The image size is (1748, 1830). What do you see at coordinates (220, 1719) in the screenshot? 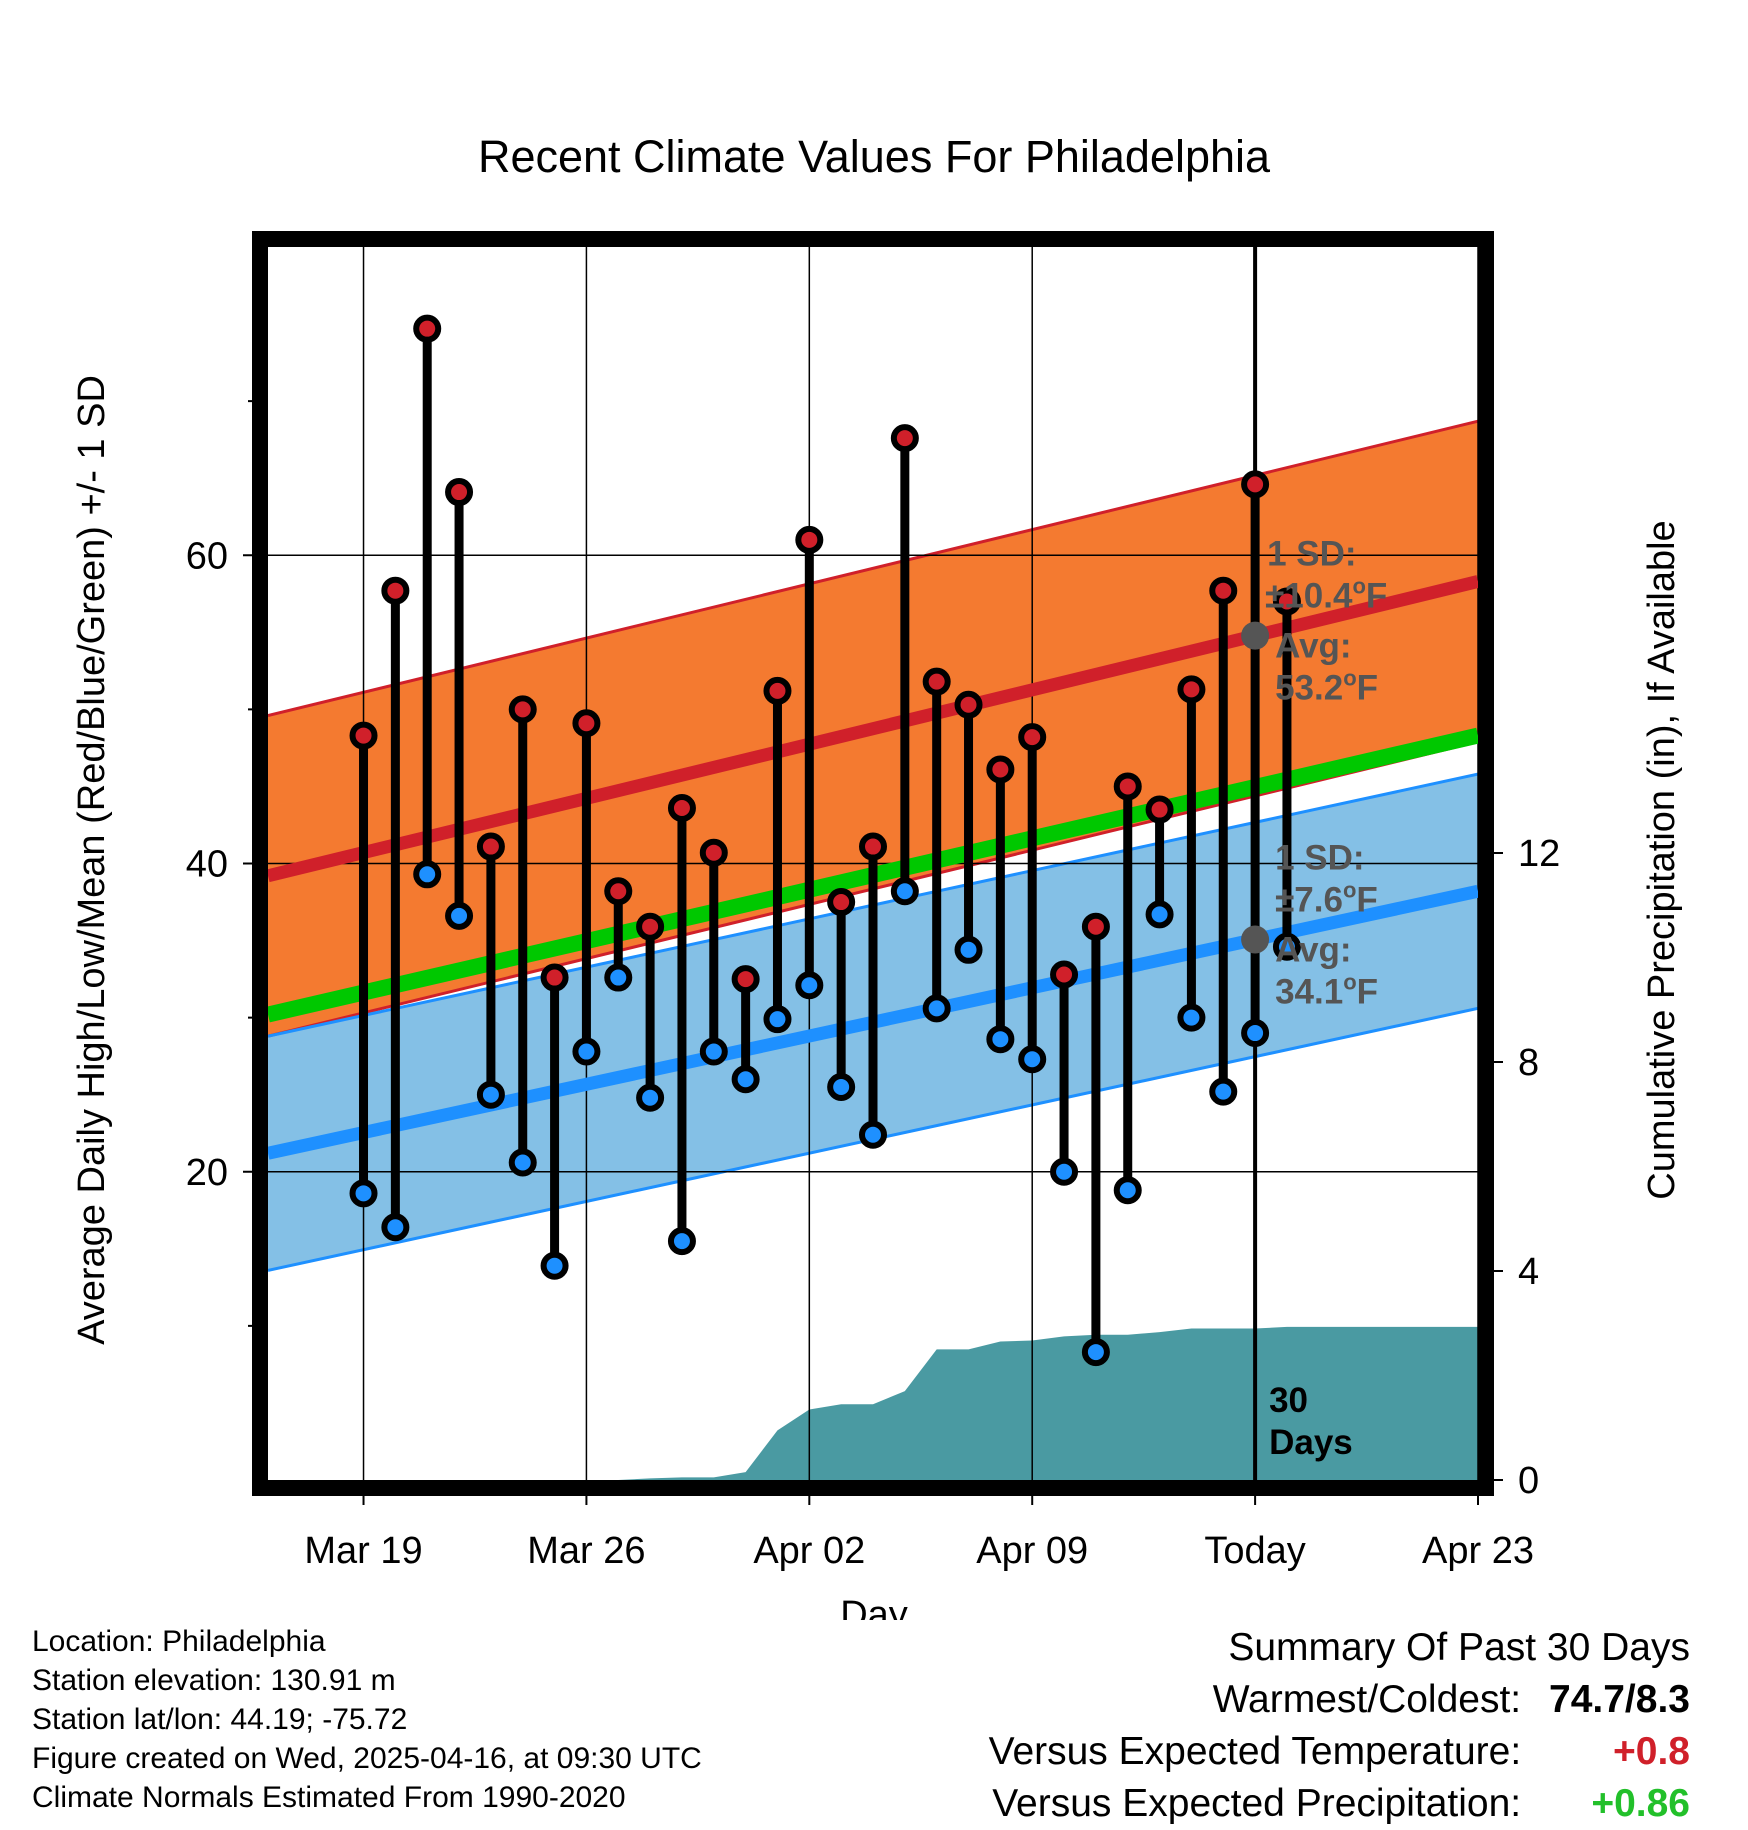
I see `latlon-text: Station lat/lon: 44.19; -75.72` at bounding box center [220, 1719].